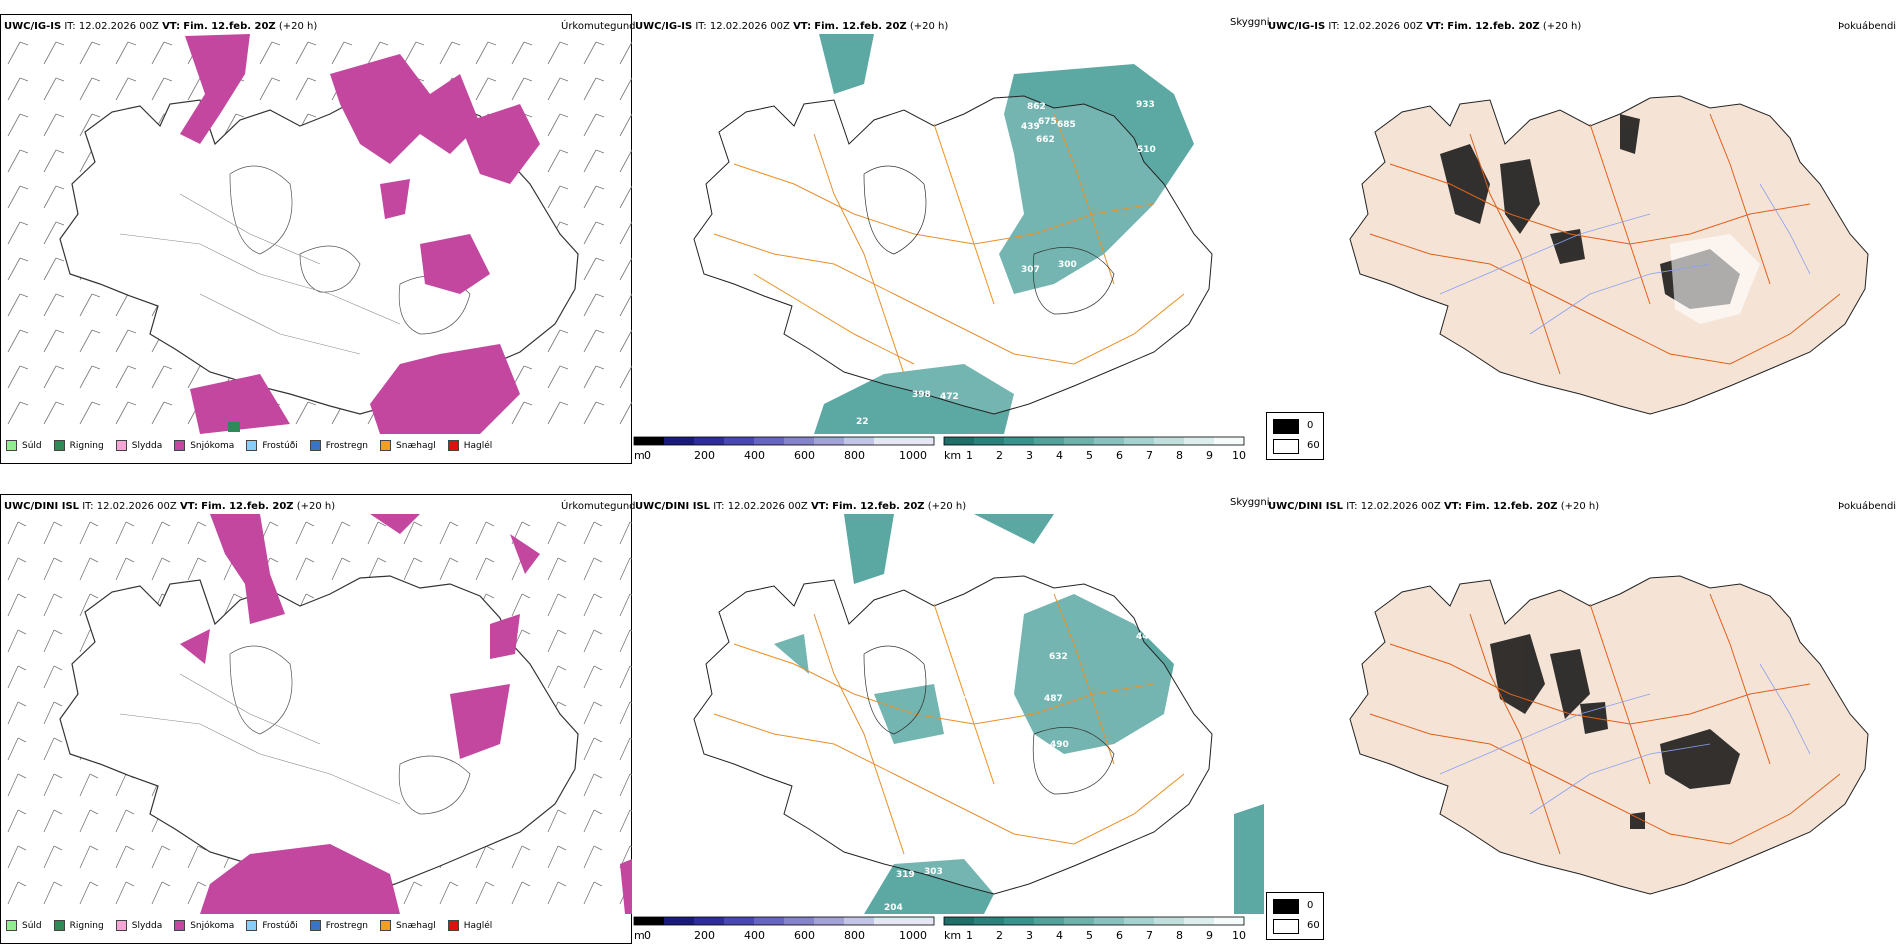 The width and height of the screenshot is (1900, 950). What do you see at coordinates (1066, 125) in the screenshot?
I see `cloud-label: 685` at bounding box center [1066, 125].